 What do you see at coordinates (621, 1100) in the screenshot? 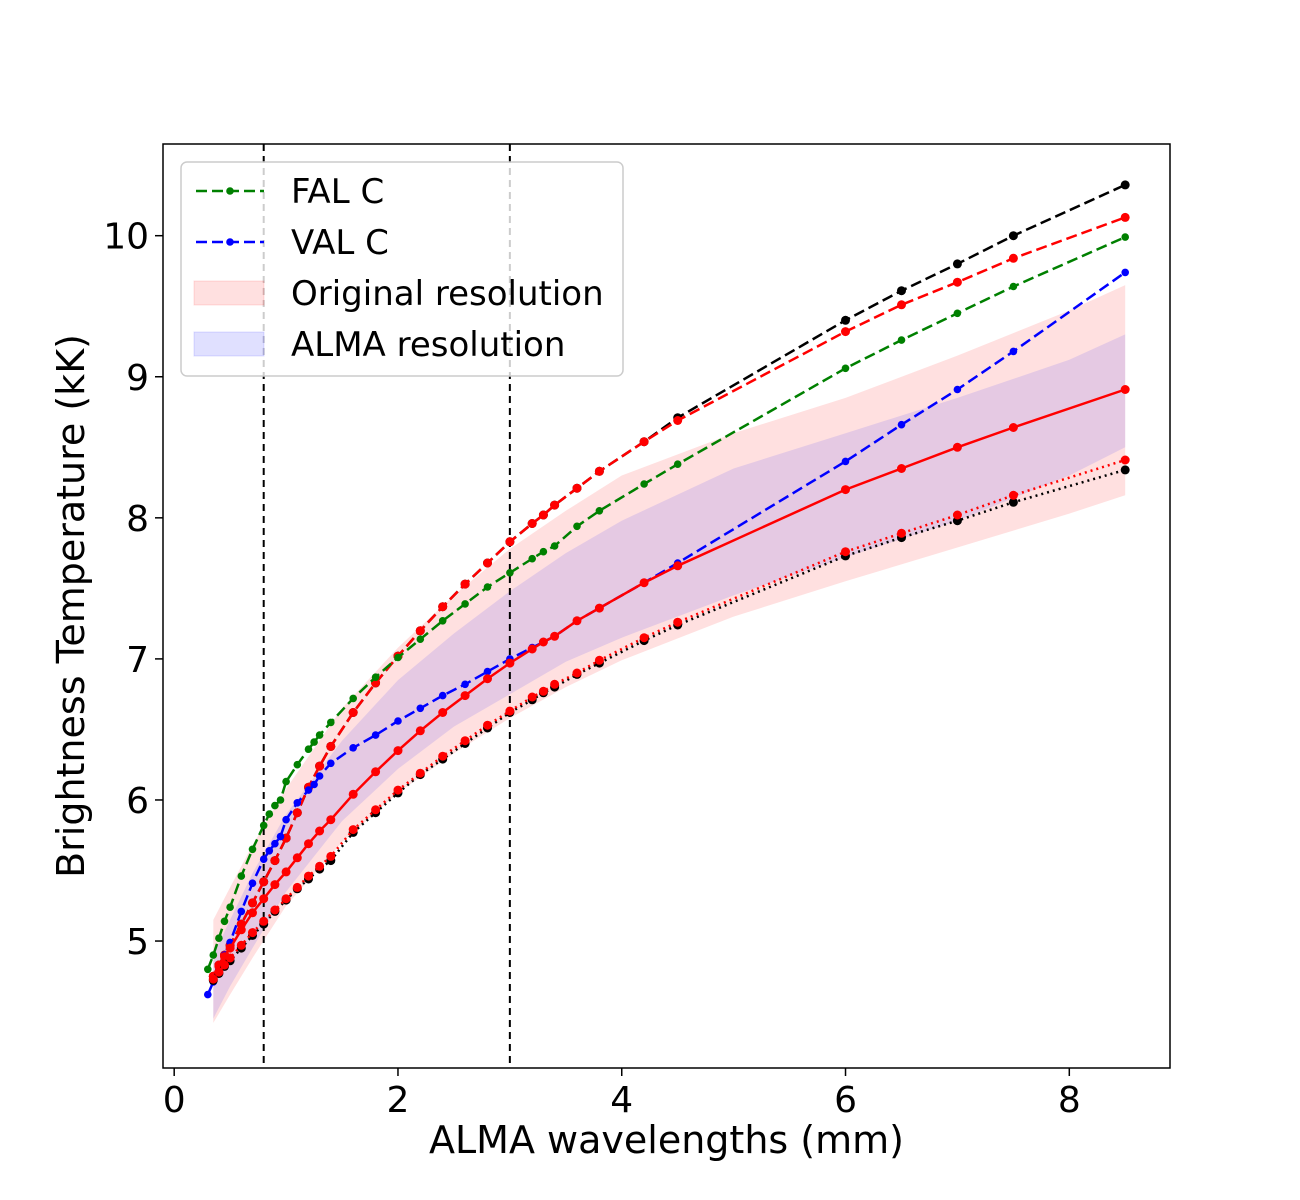
I see `x-tick-label: 4` at bounding box center [621, 1100].